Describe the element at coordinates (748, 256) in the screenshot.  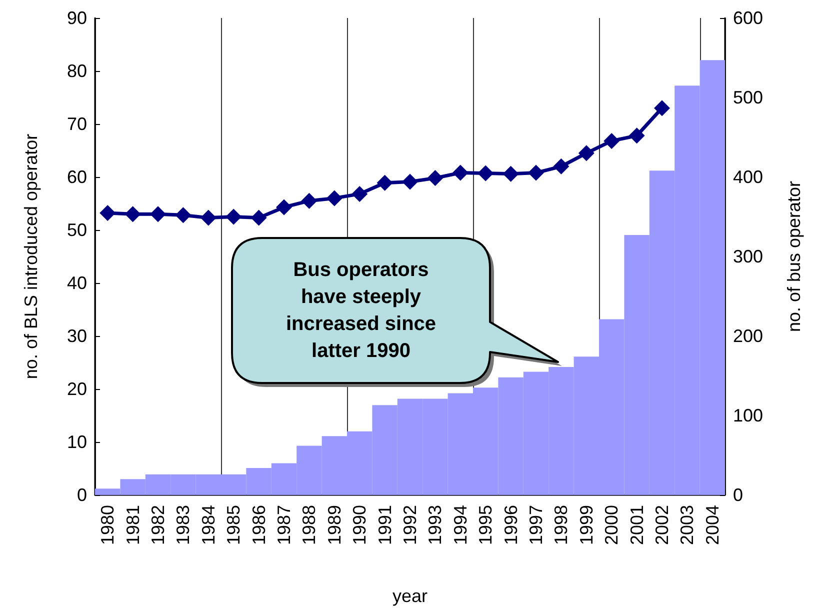
I see `y2-tick-label: 300` at that location.